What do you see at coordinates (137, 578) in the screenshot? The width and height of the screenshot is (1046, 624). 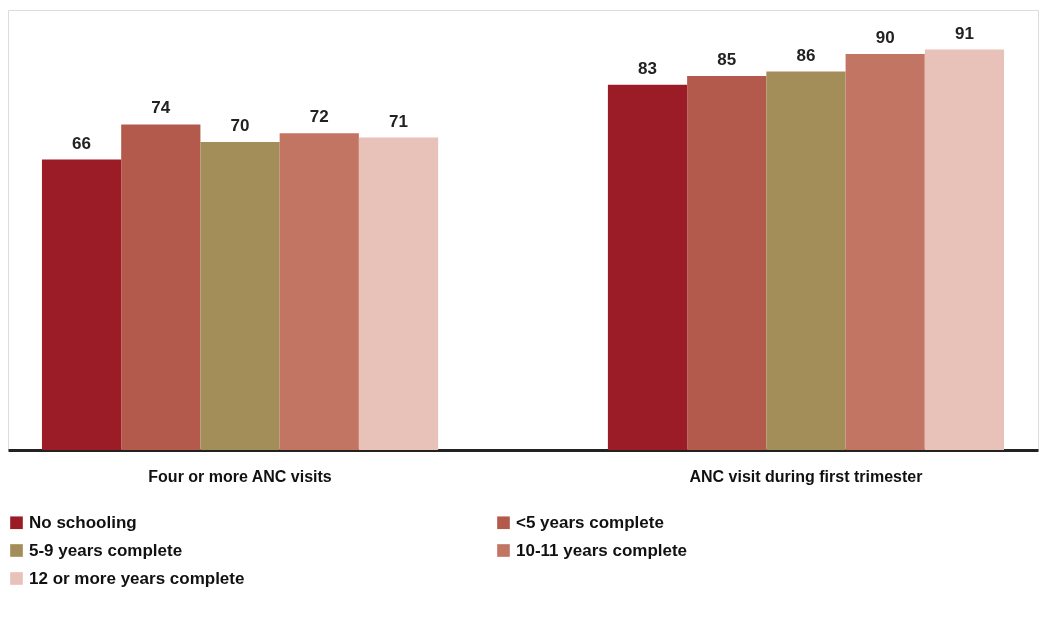 I see `legend-label: 12 or more years complete` at bounding box center [137, 578].